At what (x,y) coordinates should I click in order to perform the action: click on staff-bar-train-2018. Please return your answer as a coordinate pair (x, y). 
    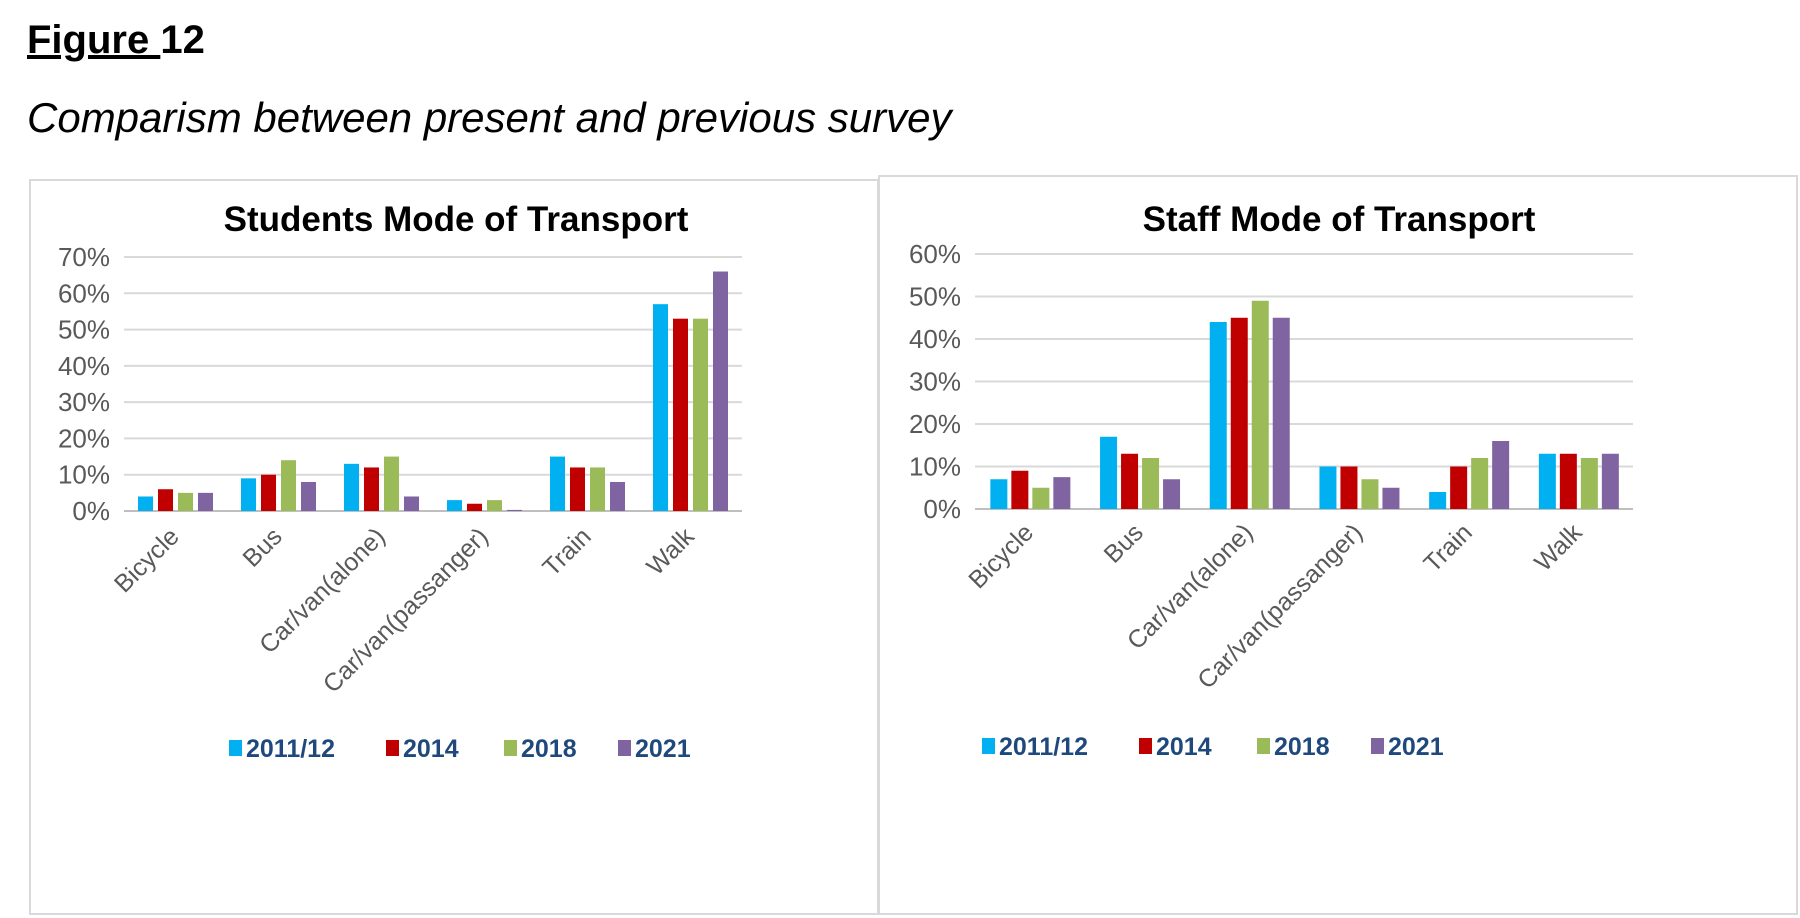
    Looking at the image, I should click on (1480, 483).